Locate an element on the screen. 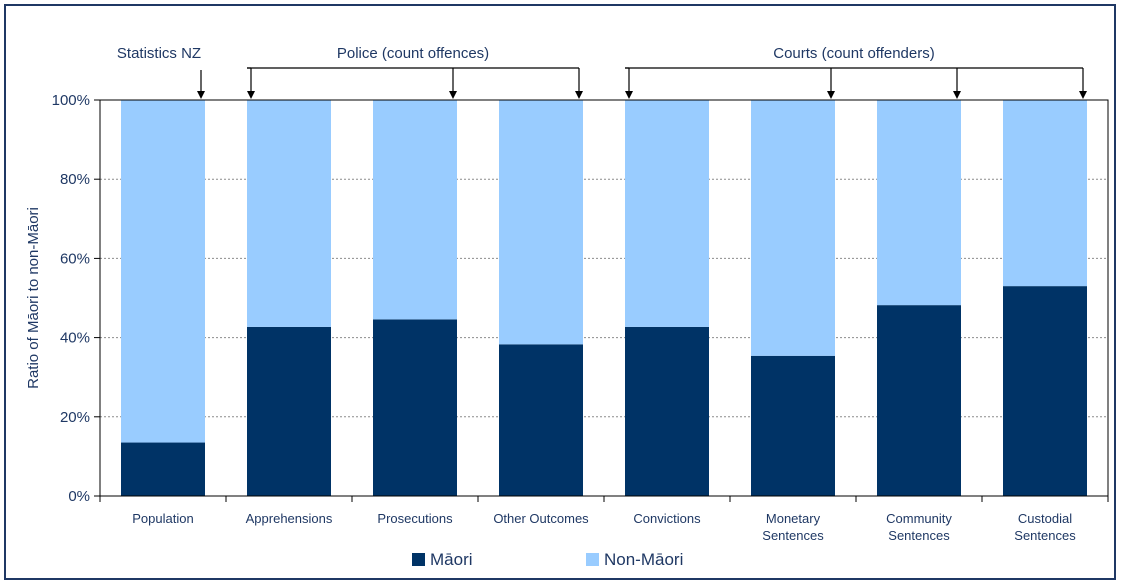 This screenshot has height=586, width=1122. annotation-label: Courts (count offenders) is located at coordinates (853, 53).